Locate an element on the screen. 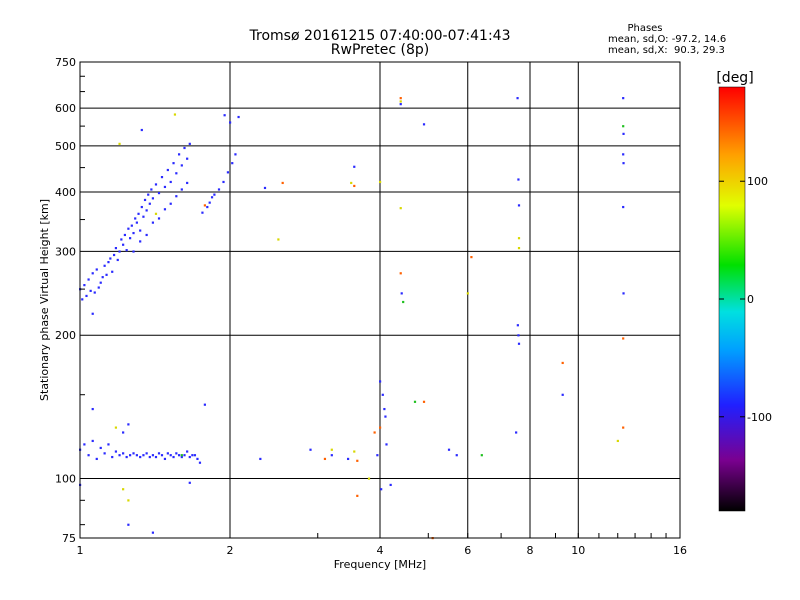 This screenshot has width=800, height=600. y-tick-label: 100 is located at coordinates (65, 479).